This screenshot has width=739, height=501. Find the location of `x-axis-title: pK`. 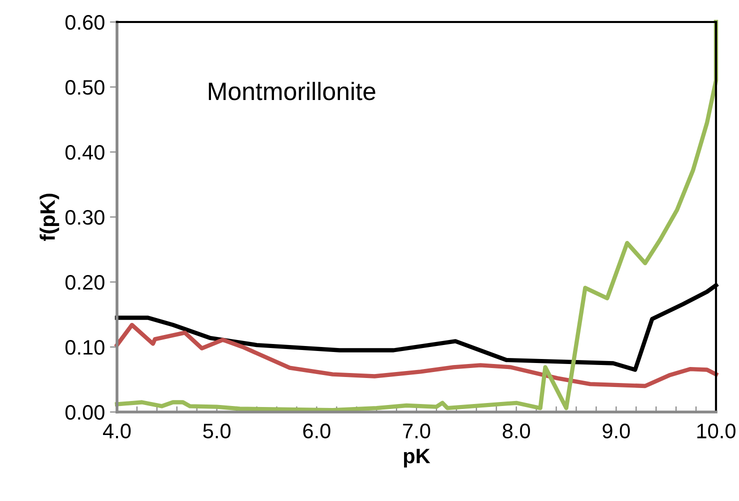

x-axis-title: pK is located at coordinates (417, 458).